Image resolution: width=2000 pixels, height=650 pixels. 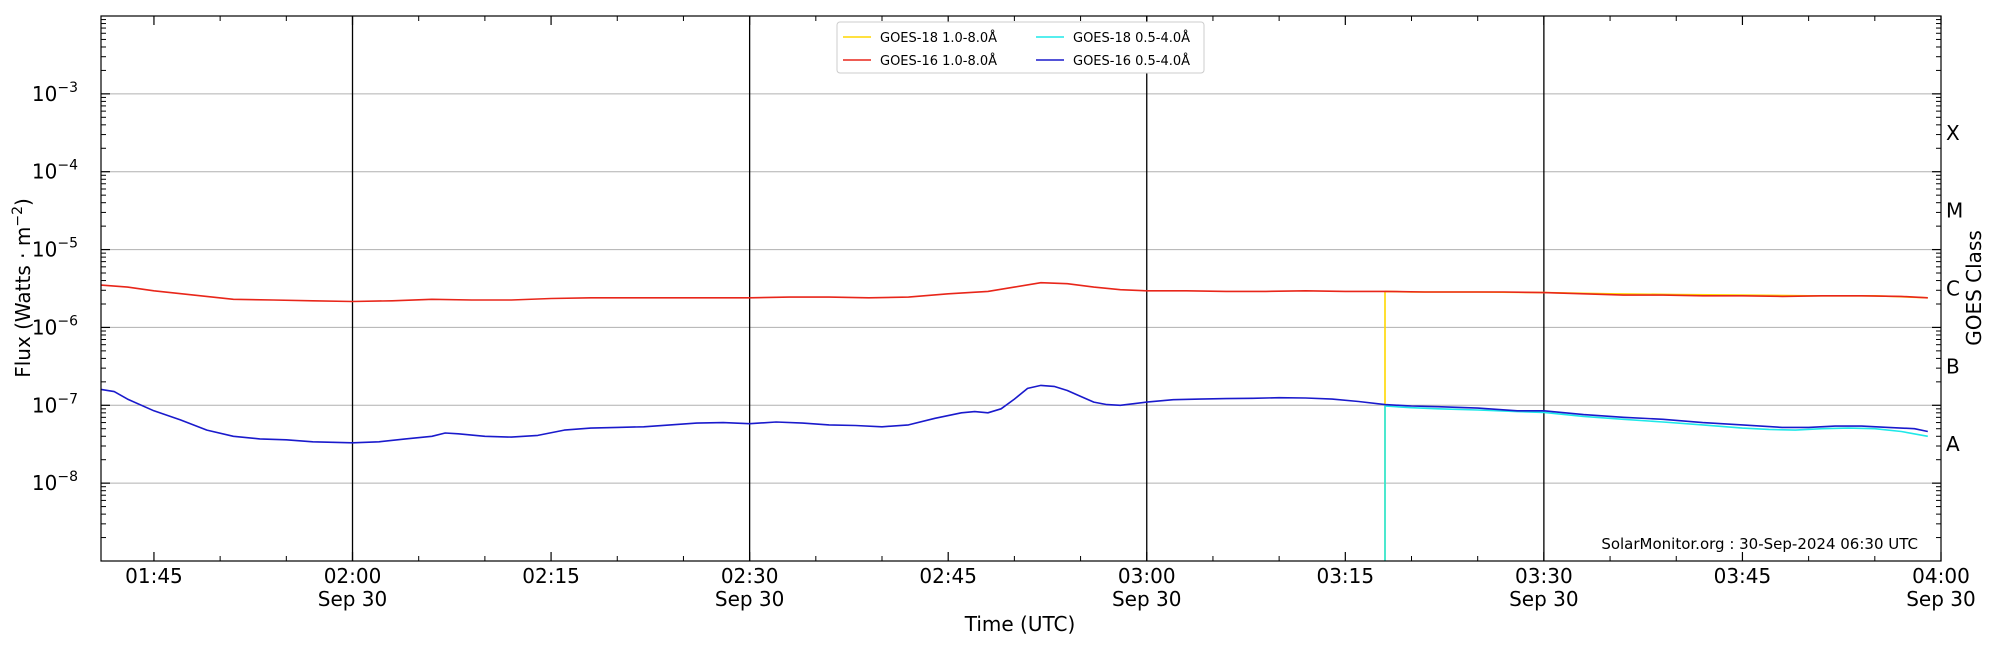 What do you see at coordinates (938, 38) in the screenshot?
I see `legend-entry-label: GOES-18 1.0-8.0Å` at bounding box center [938, 38].